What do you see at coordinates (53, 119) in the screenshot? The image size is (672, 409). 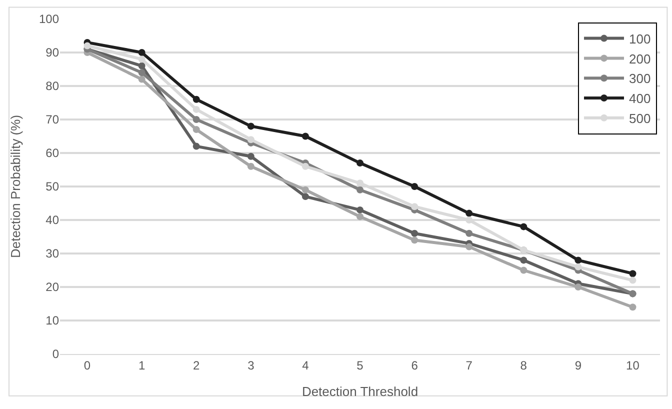 I see `y-tick-label: 70` at bounding box center [53, 119].